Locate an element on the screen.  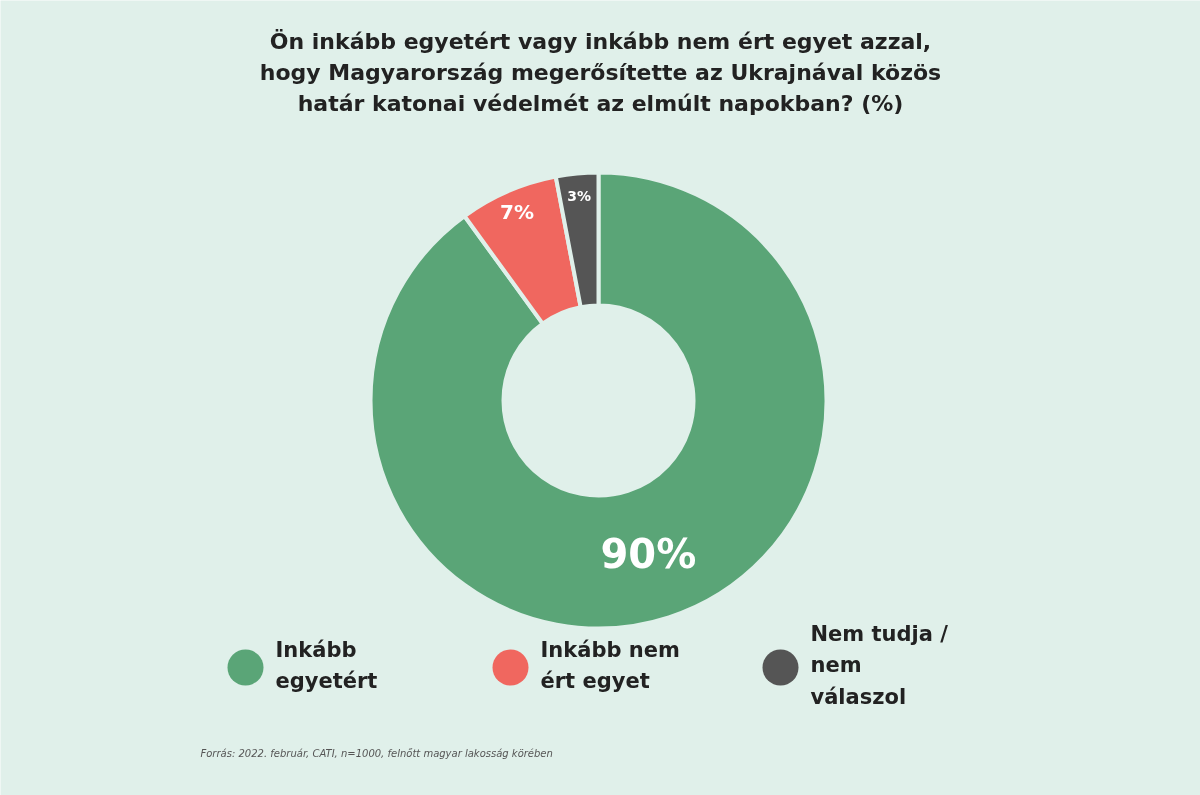
legend-label: Inkább nem ért egyet is located at coordinates (610, 665).